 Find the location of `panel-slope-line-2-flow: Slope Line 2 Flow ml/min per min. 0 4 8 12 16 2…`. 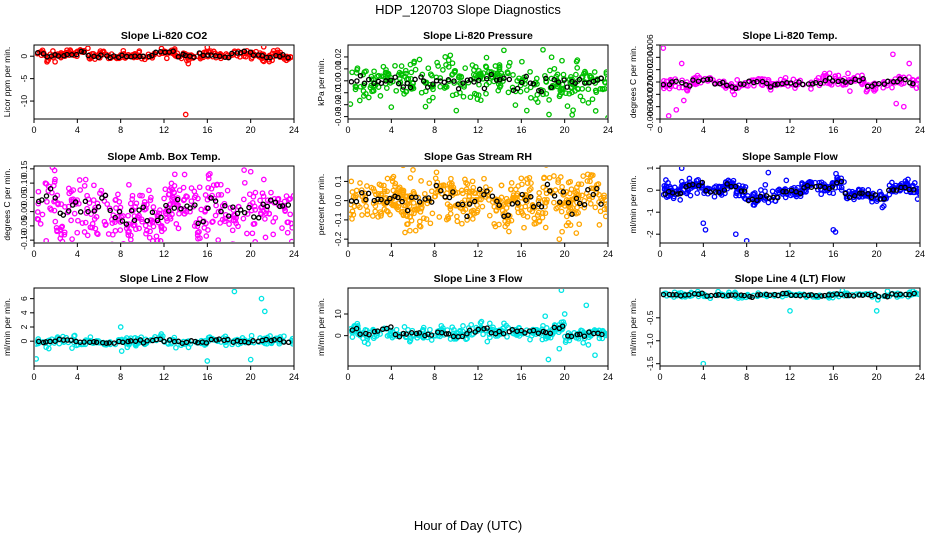

panel-slope-line-2-flow: Slope Line 2 Flow ml/min per min. 0 4 8 12 16 2… is located at coordinates (150, 327).